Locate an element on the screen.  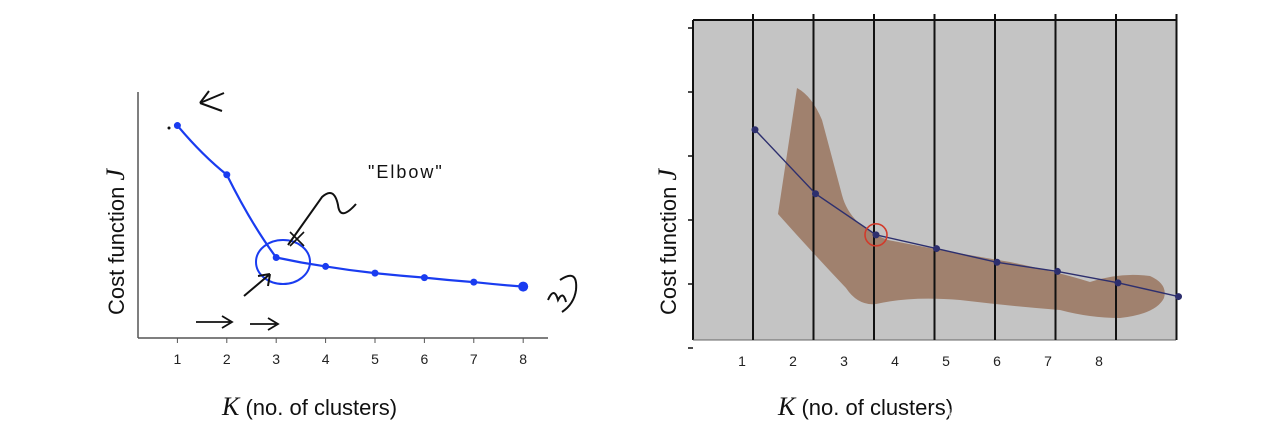
right-x-tick-label: 7 is located at coordinates (1048, 361).